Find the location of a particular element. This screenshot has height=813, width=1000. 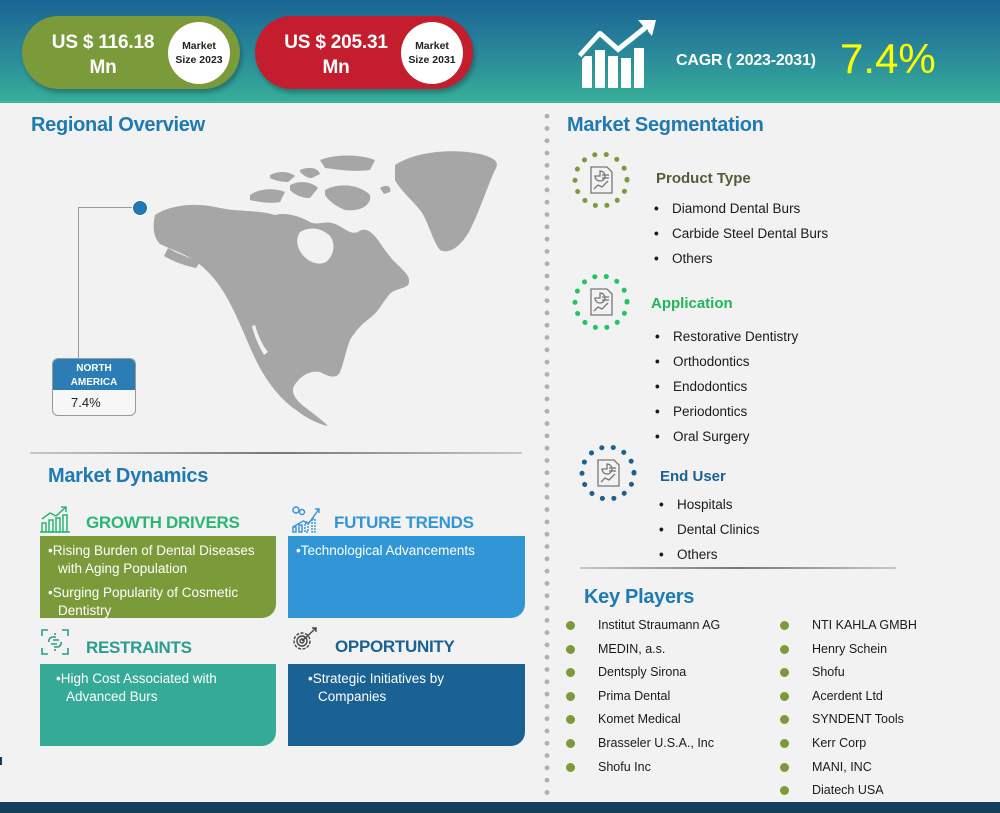

market-size-2023-badge: Market Size 2023 is located at coordinates (199, 53).